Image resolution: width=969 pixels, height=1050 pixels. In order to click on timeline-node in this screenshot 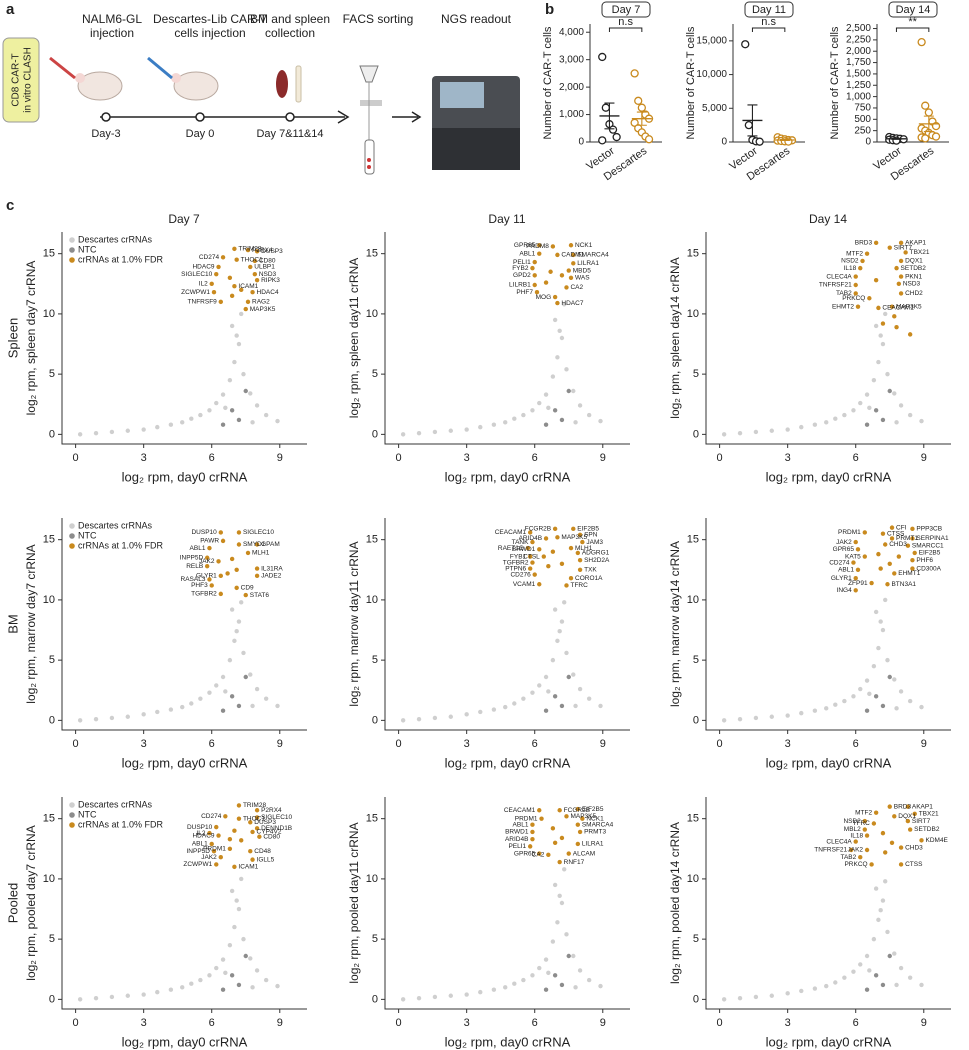, I will do `click(106, 117)`.